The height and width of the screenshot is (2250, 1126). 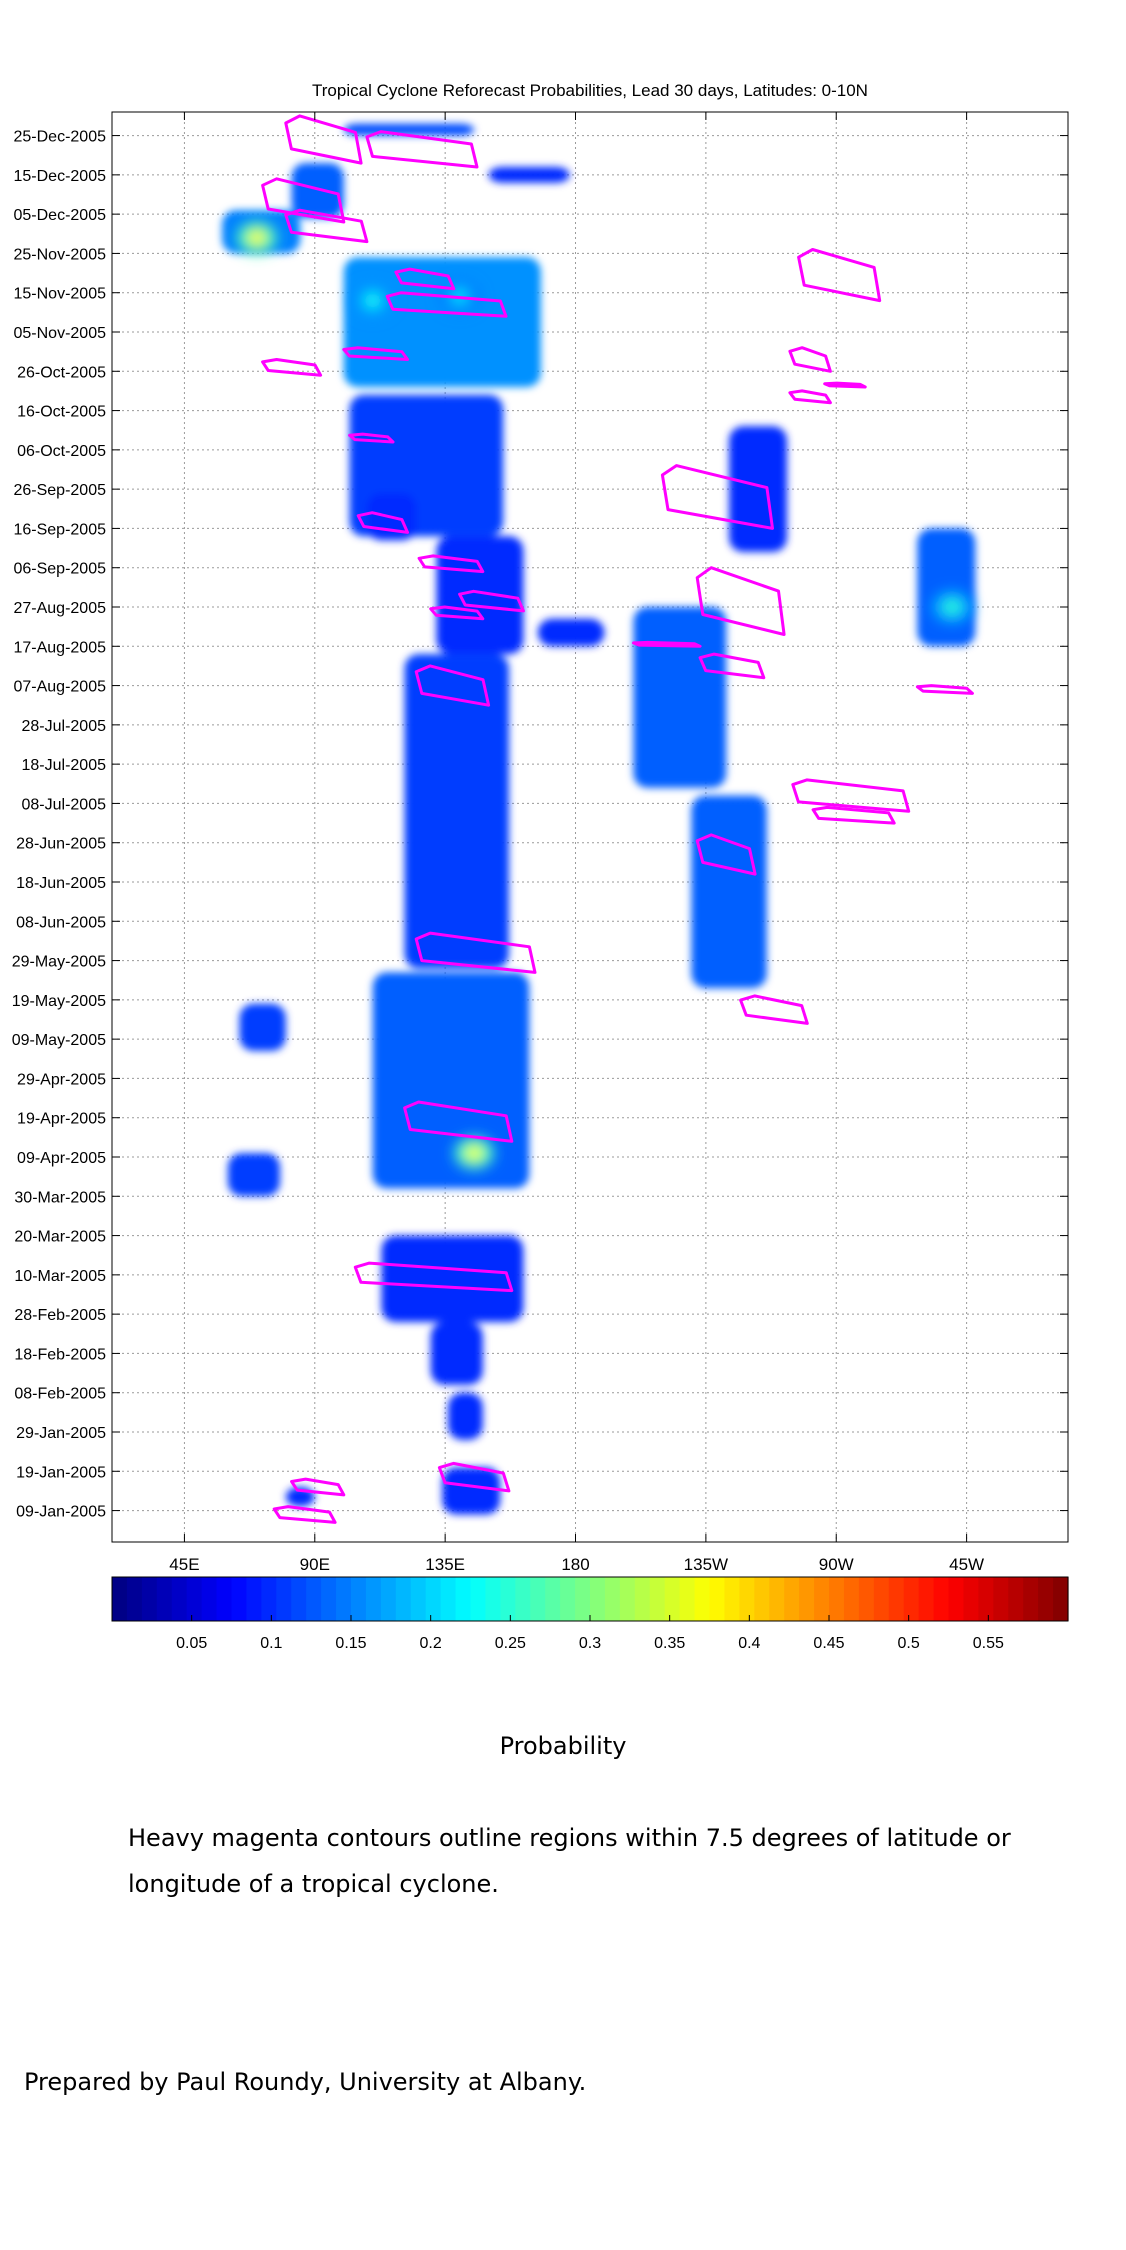 What do you see at coordinates (59, 647) in the screenshot?
I see `y-tick-label: 17-Aug-2005` at bounding box center [59, 647].